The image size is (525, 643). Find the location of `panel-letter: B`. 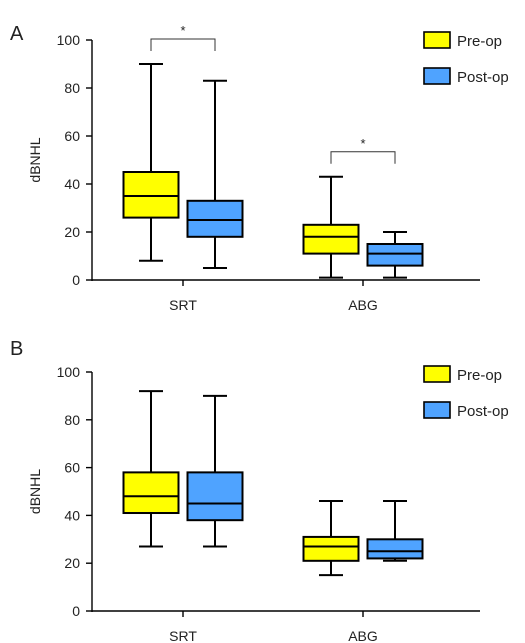

panel-letter: B is located at coordinates (16, 349).